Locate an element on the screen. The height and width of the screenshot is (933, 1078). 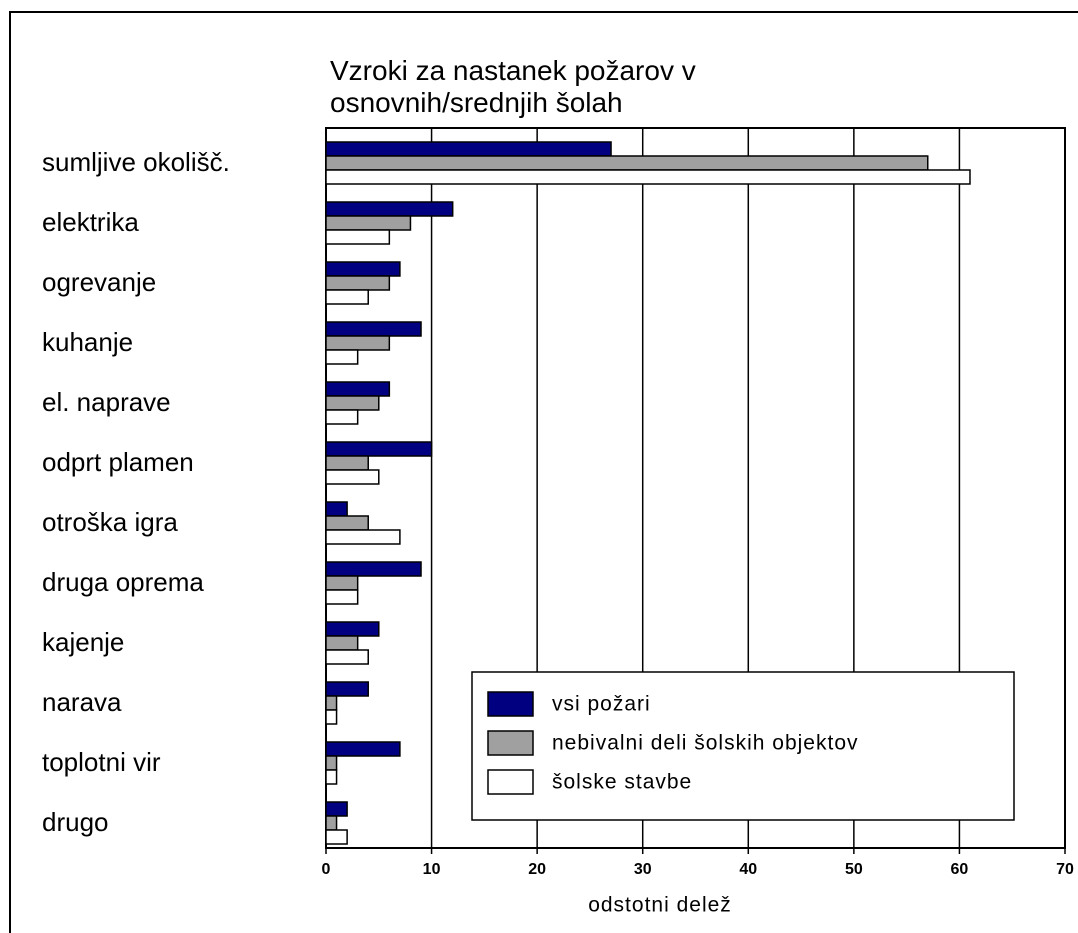
y-tick-label: kajenje is located at coordinates (83, 642).